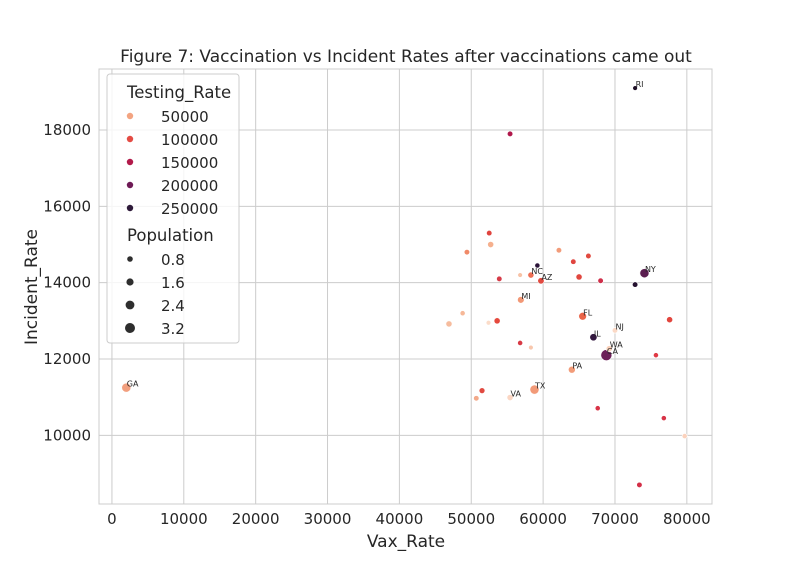 The height and width of the screenshot is (576, 792). Describe the element at coordinates (112, 519) in the screenshot. I see `x-tick-label: 0` at that location.